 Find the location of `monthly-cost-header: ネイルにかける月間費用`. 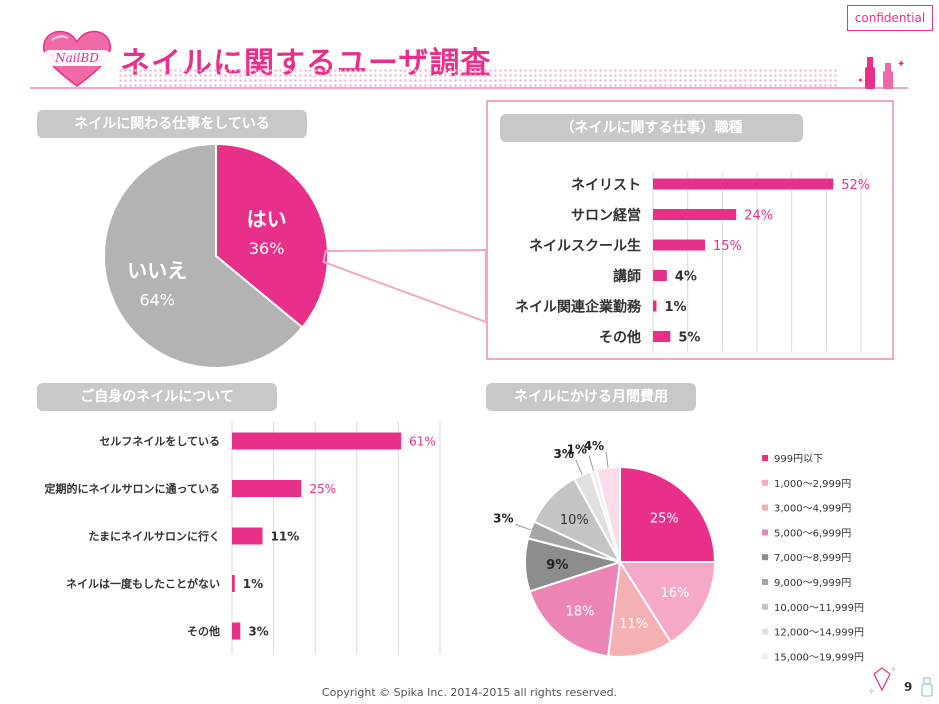

monthly-cost-header: ネイルにかける月間費用 is located at coordinates (591, 397).